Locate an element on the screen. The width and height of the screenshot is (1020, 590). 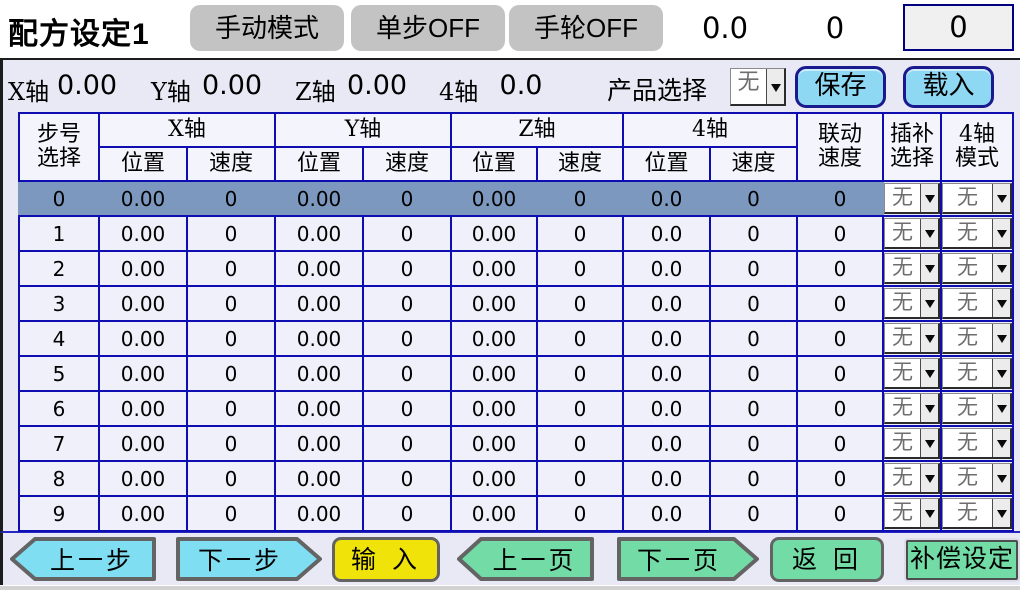
step-number-cell: 8 is located at coordinates (59, 478).